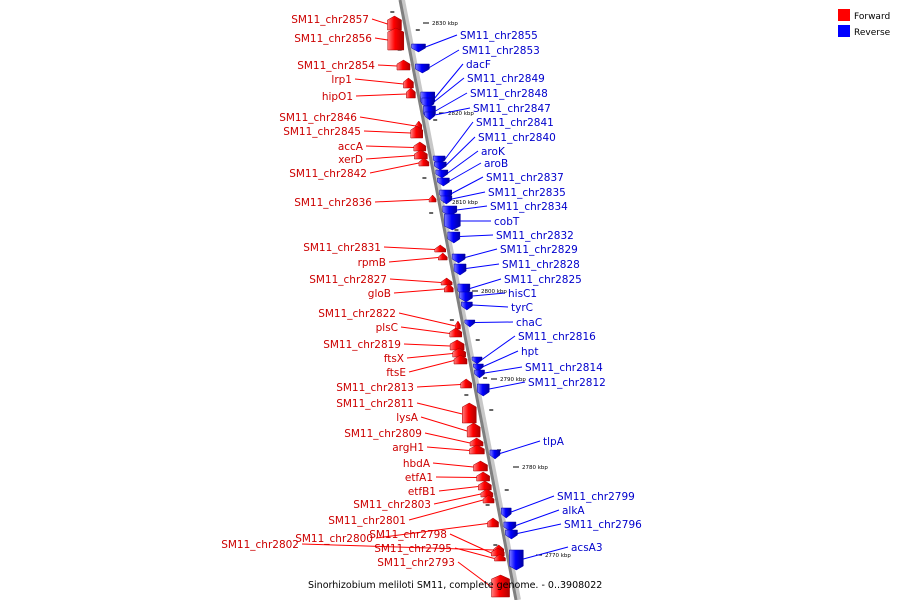 The height and width of the screenshot is (600, 900). Describe the element at coordinates (872, 33) in the screenshot. I see `legend-reverse-label: Reverse` at that location.